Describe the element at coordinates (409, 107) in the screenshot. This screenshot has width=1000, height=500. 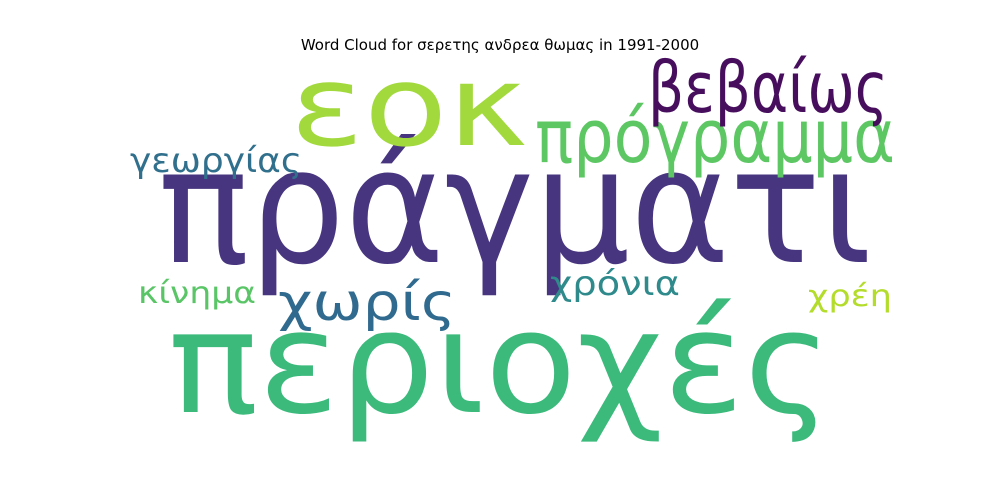
I see `word-3: εοκ` at that location.